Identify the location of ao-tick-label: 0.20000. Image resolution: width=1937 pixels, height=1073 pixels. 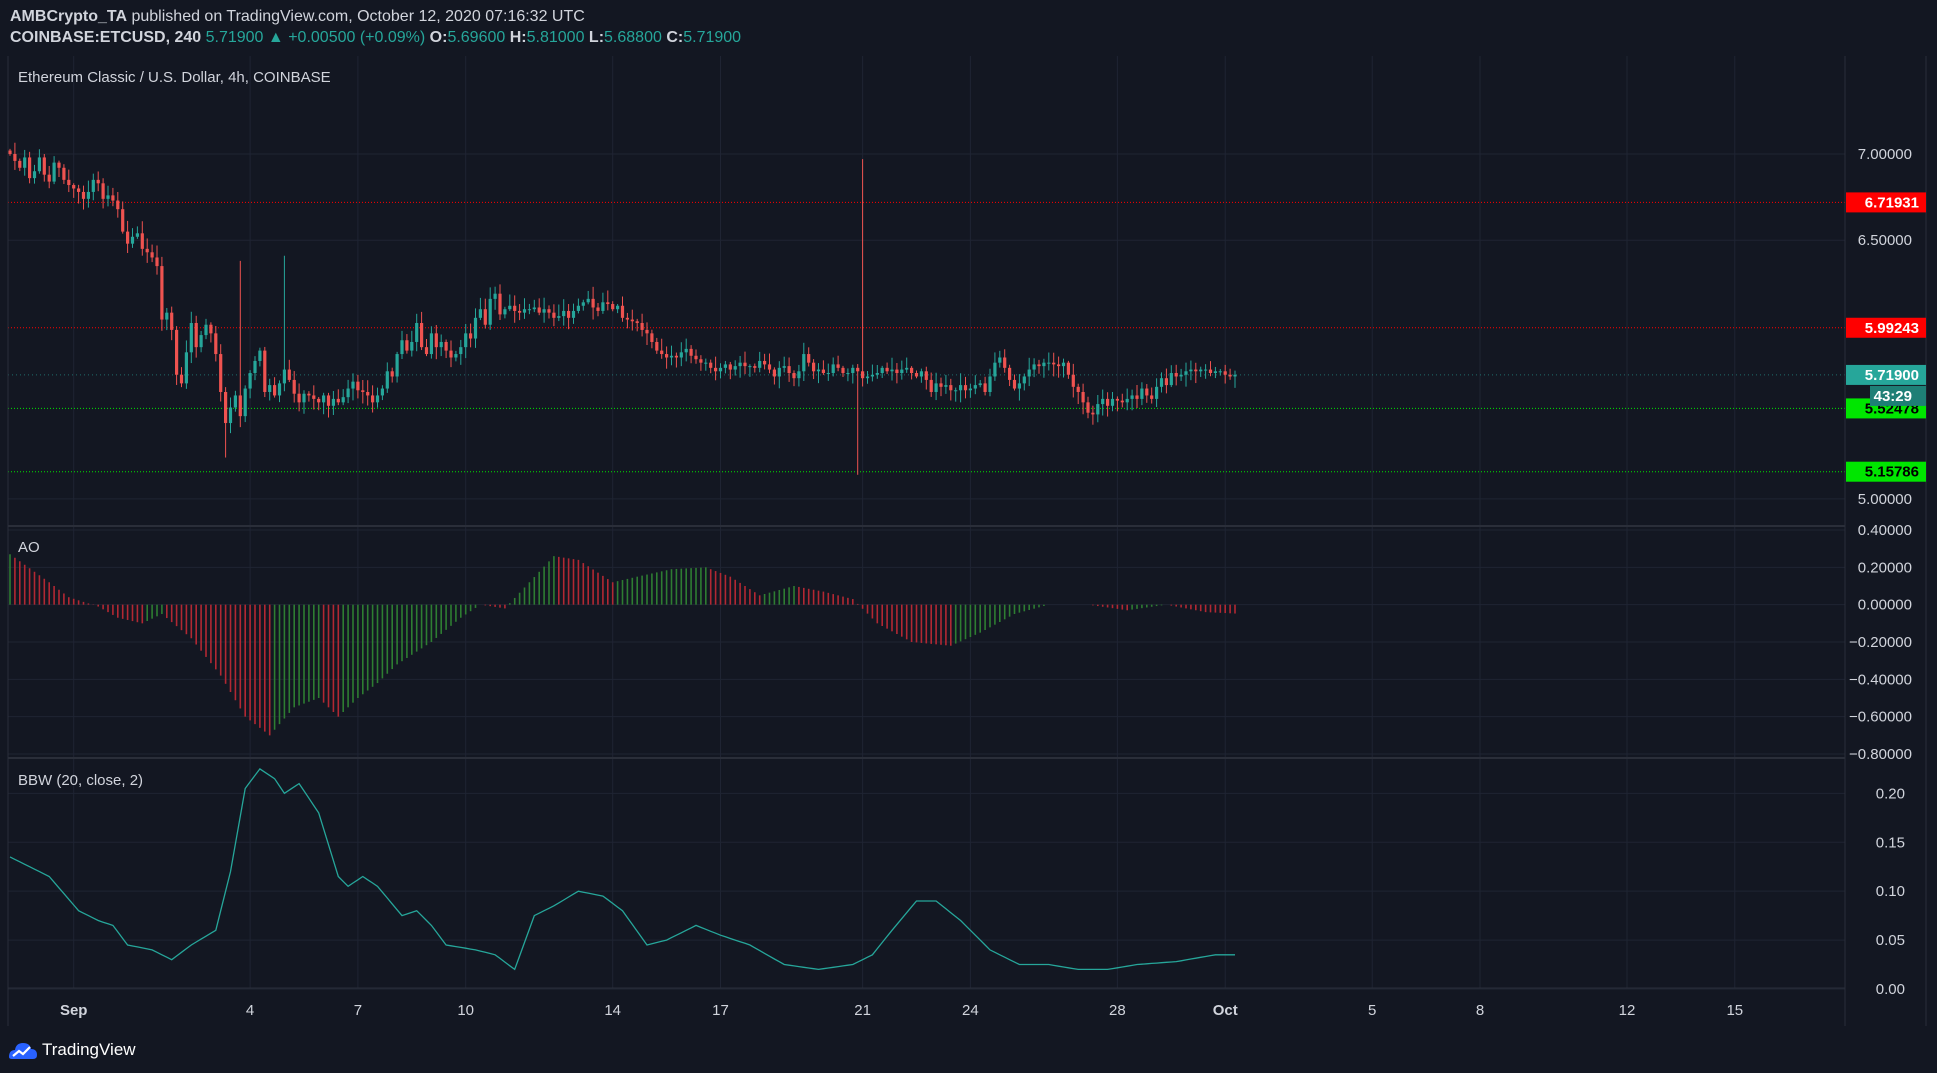
(1885, 567).